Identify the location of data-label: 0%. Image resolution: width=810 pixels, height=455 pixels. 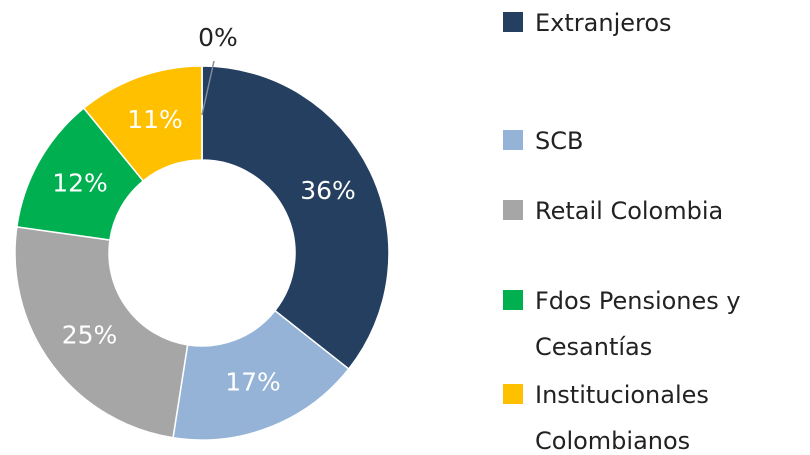
(218, 37).